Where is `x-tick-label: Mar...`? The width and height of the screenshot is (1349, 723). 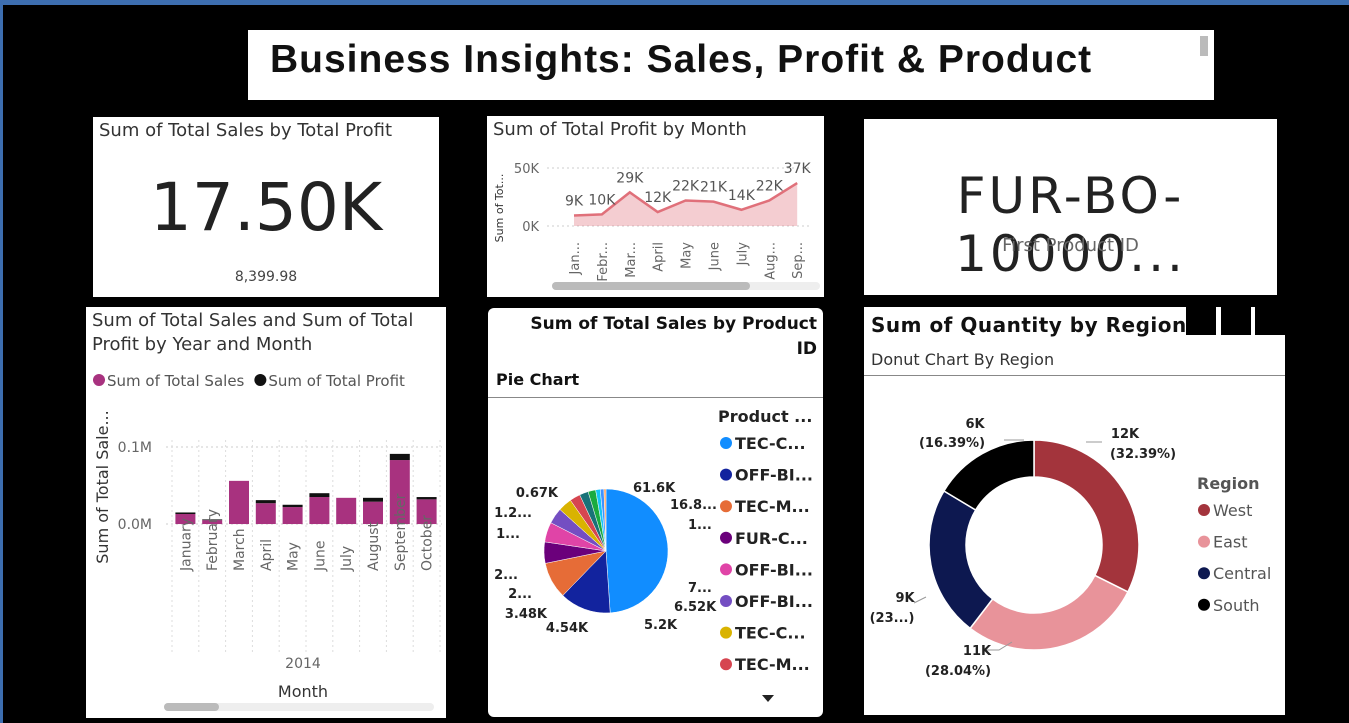 x-tick-label: Mar... is located at coordinates (631, 260).